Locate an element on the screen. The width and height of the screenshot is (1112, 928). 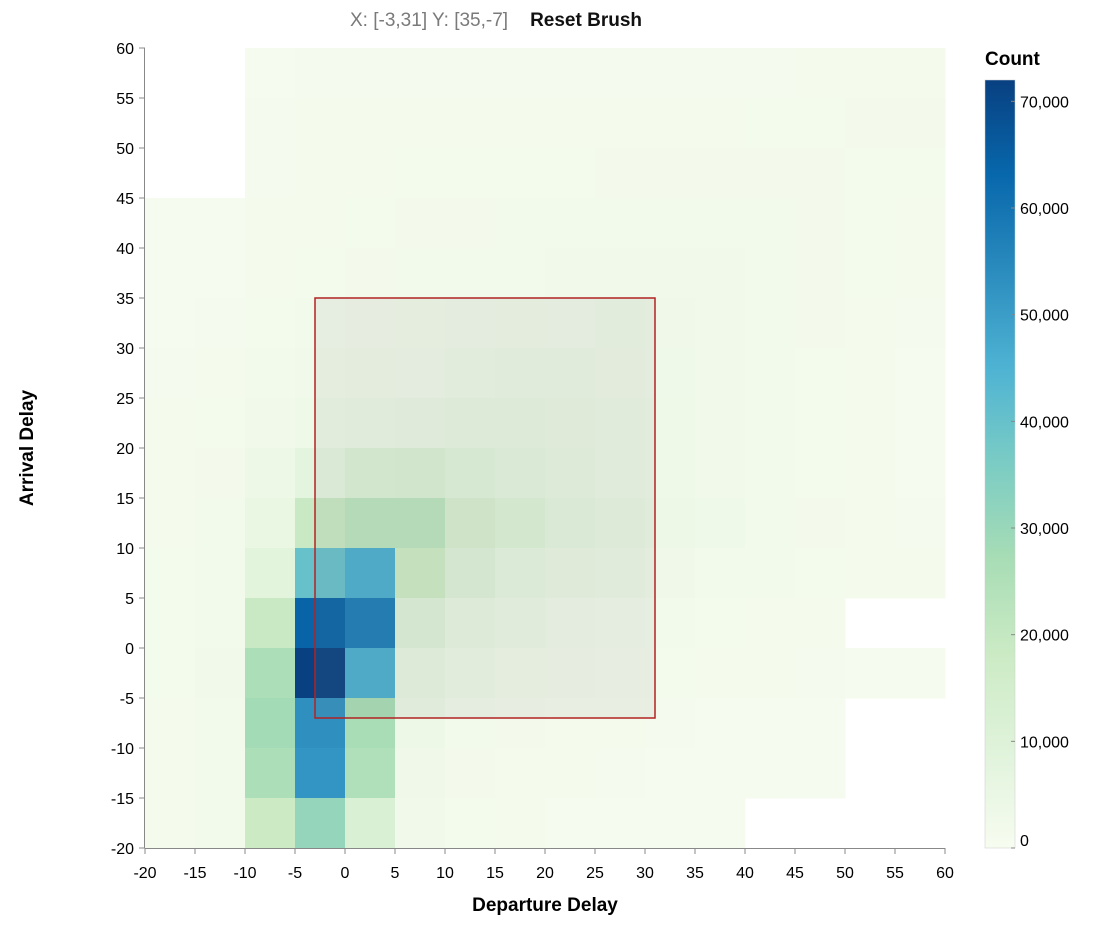
legend-tick-label: 0 is located at coordinates (1024, 841).